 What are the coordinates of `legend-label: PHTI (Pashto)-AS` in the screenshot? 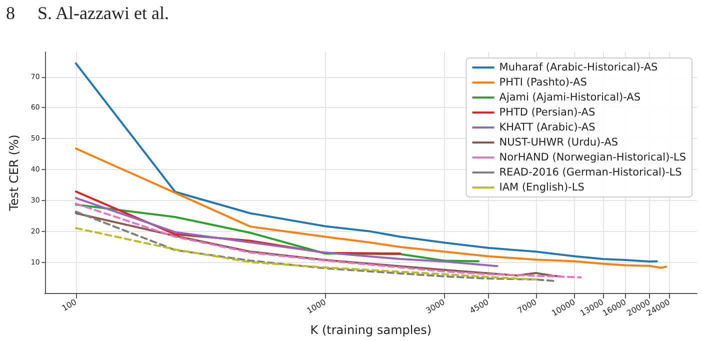 It's located at (543, 82).